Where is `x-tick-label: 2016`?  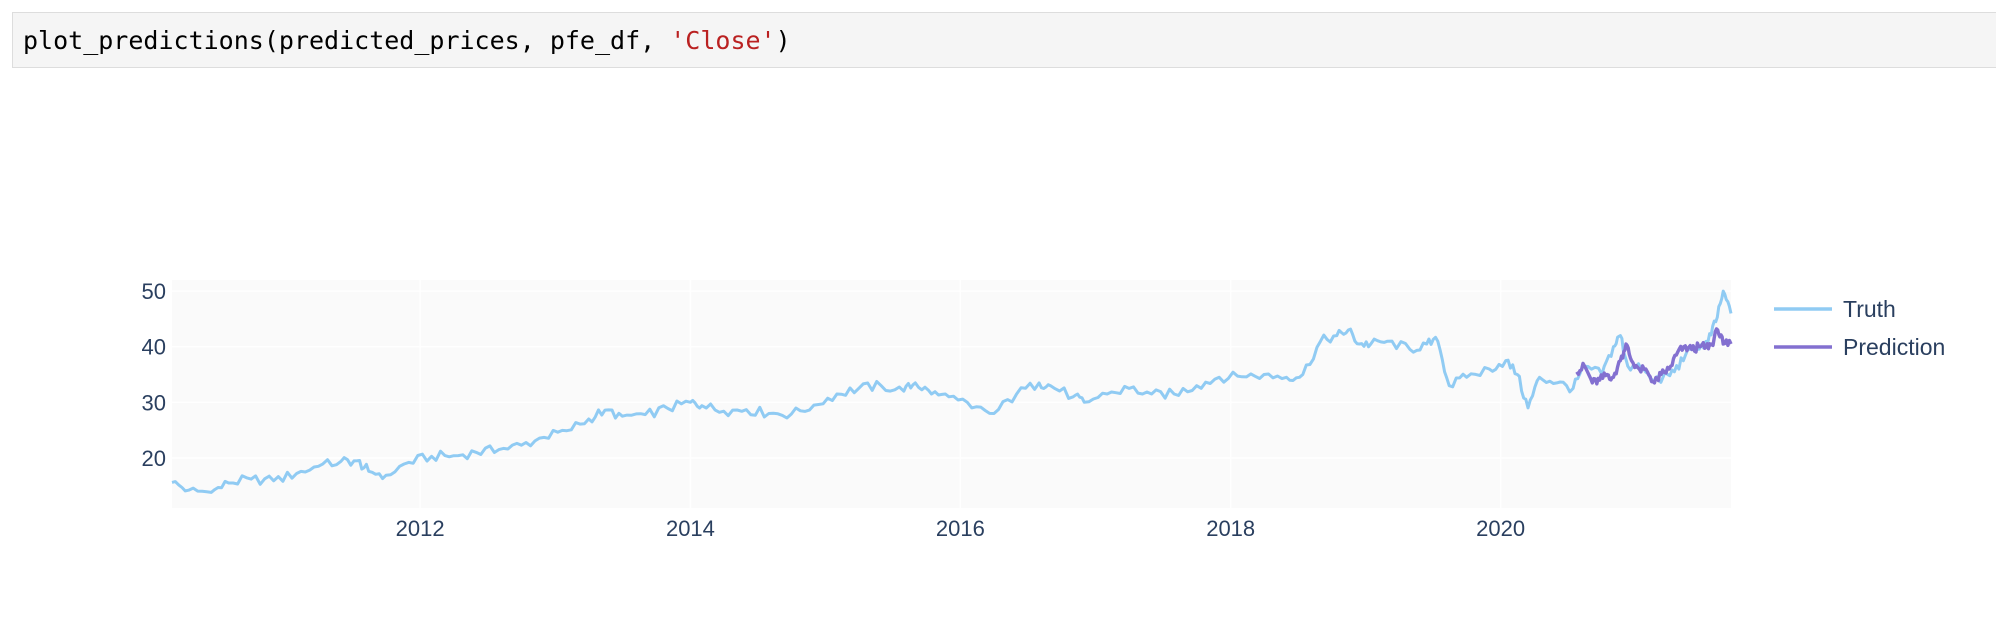
x-tick-label: 2016 is located at coordinates (960, 528).